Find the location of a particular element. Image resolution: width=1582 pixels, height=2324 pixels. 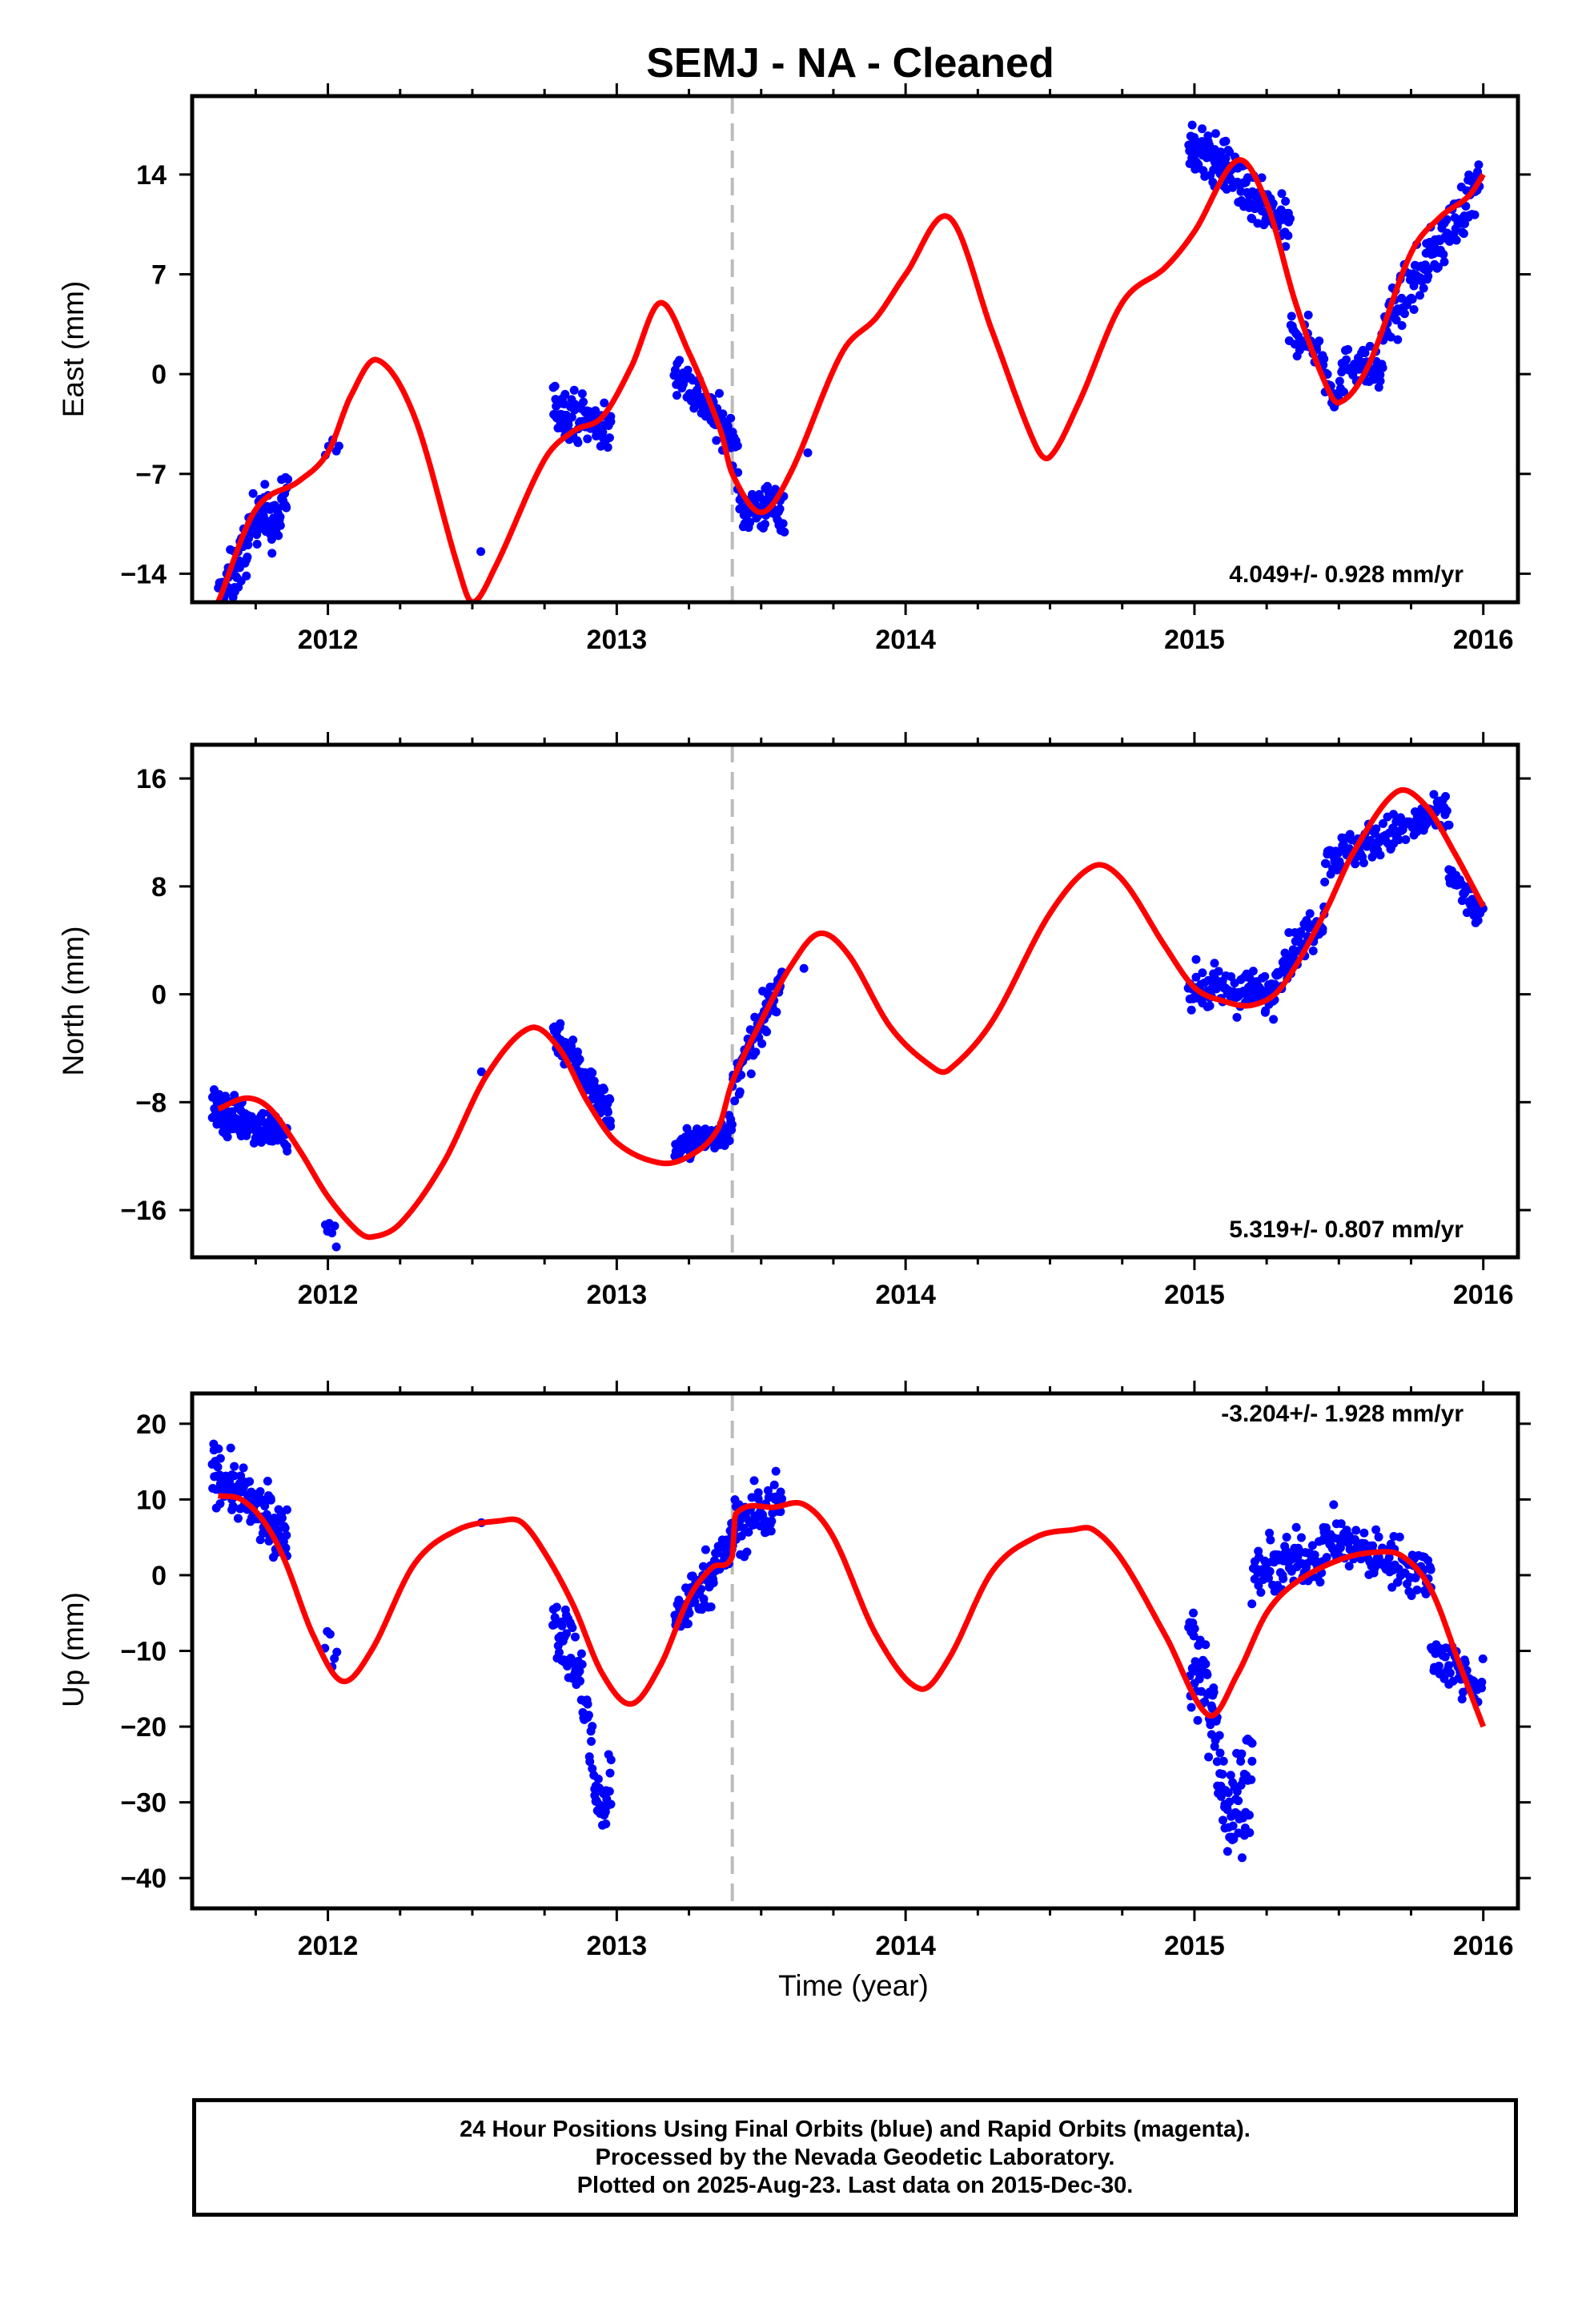

y-tick-label: −40 is located at coordinates (144, 1879).